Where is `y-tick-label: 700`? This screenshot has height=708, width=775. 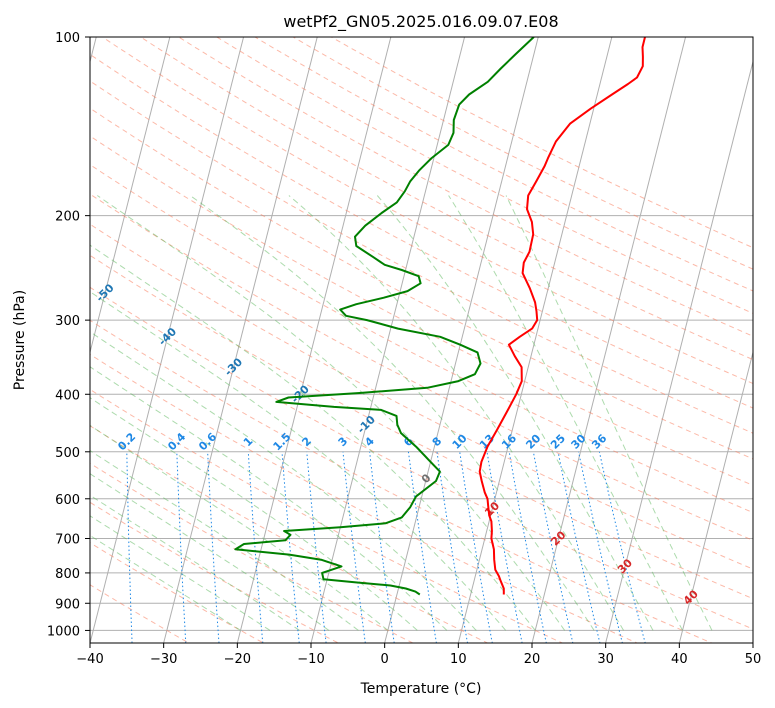
y-tick-label: 700 is located at coordinates (67, 540).